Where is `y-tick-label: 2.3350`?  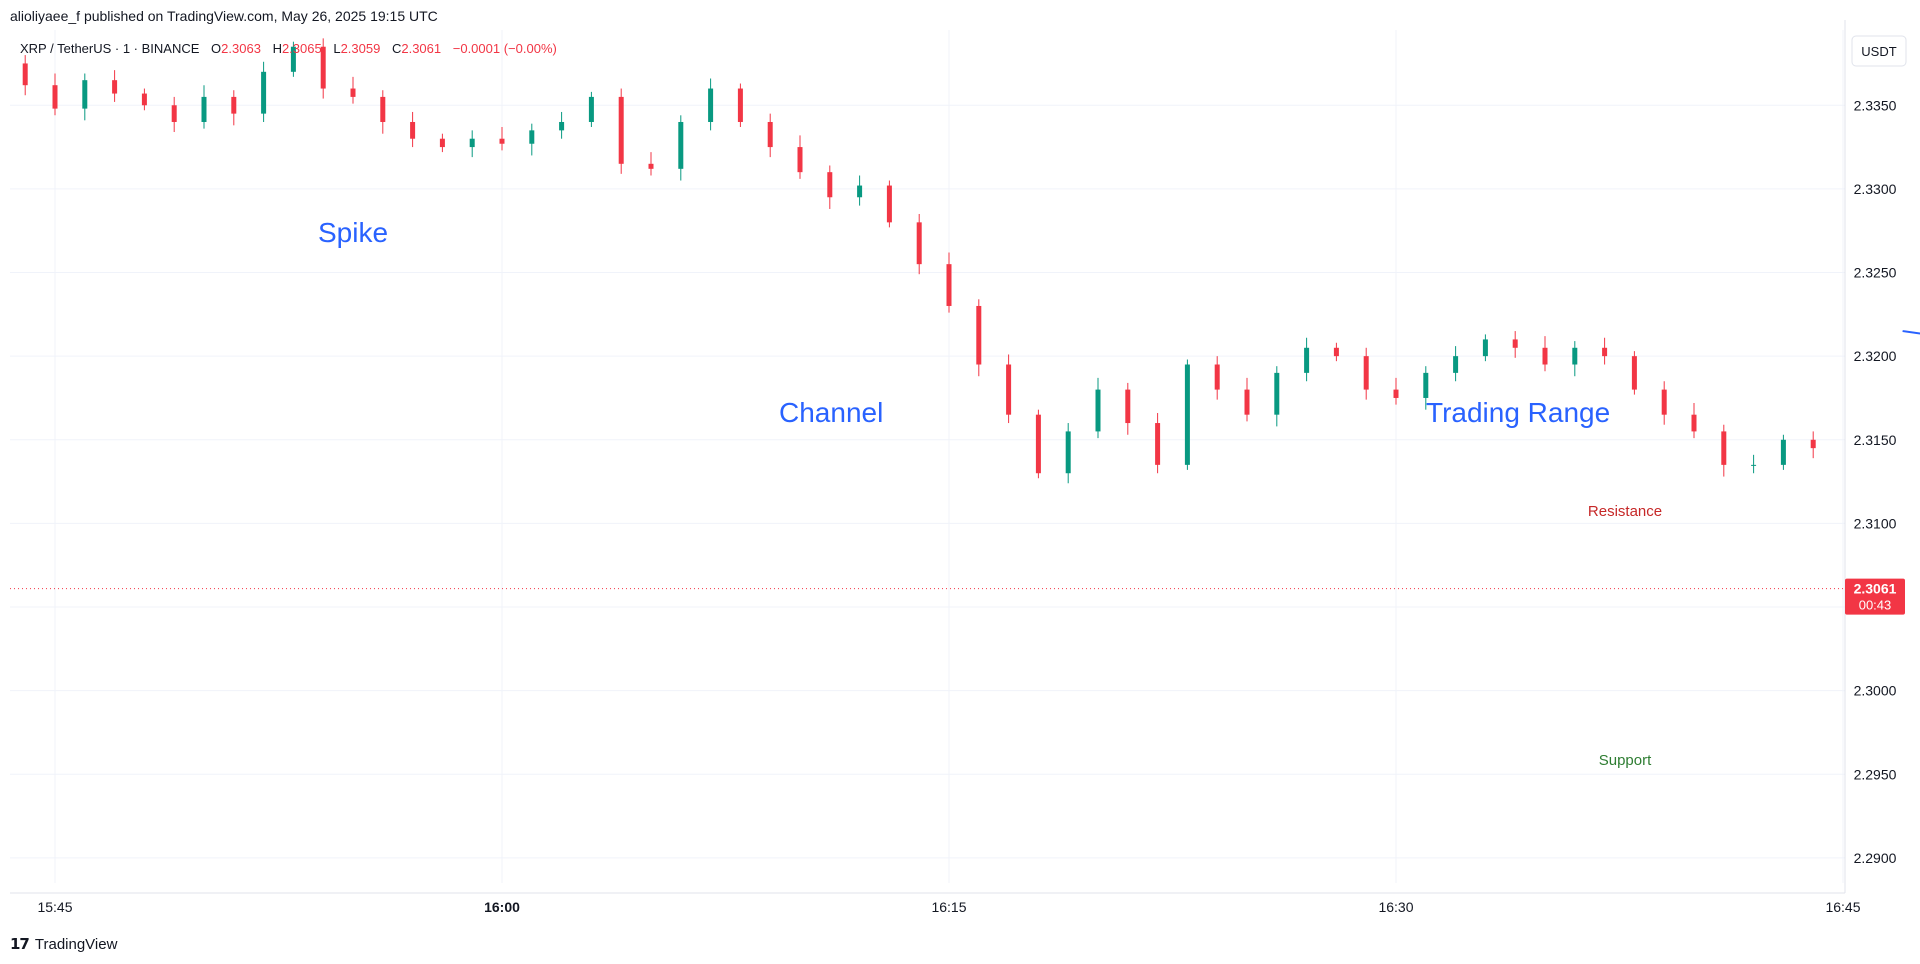
y-tick-label: 2.3350 is located at coordinates (1875, 105).